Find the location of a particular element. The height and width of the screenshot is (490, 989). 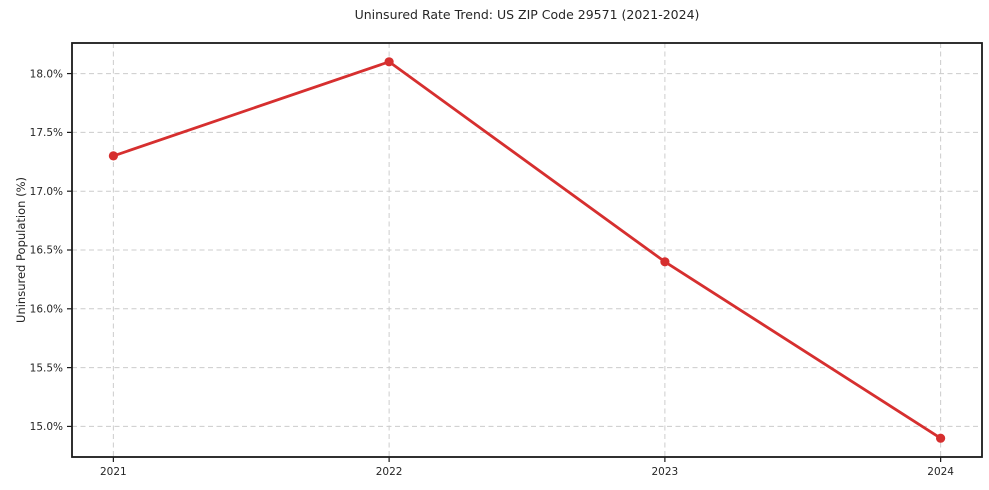

y-tick-label: 15.5% is located at coordinates (46, 368).